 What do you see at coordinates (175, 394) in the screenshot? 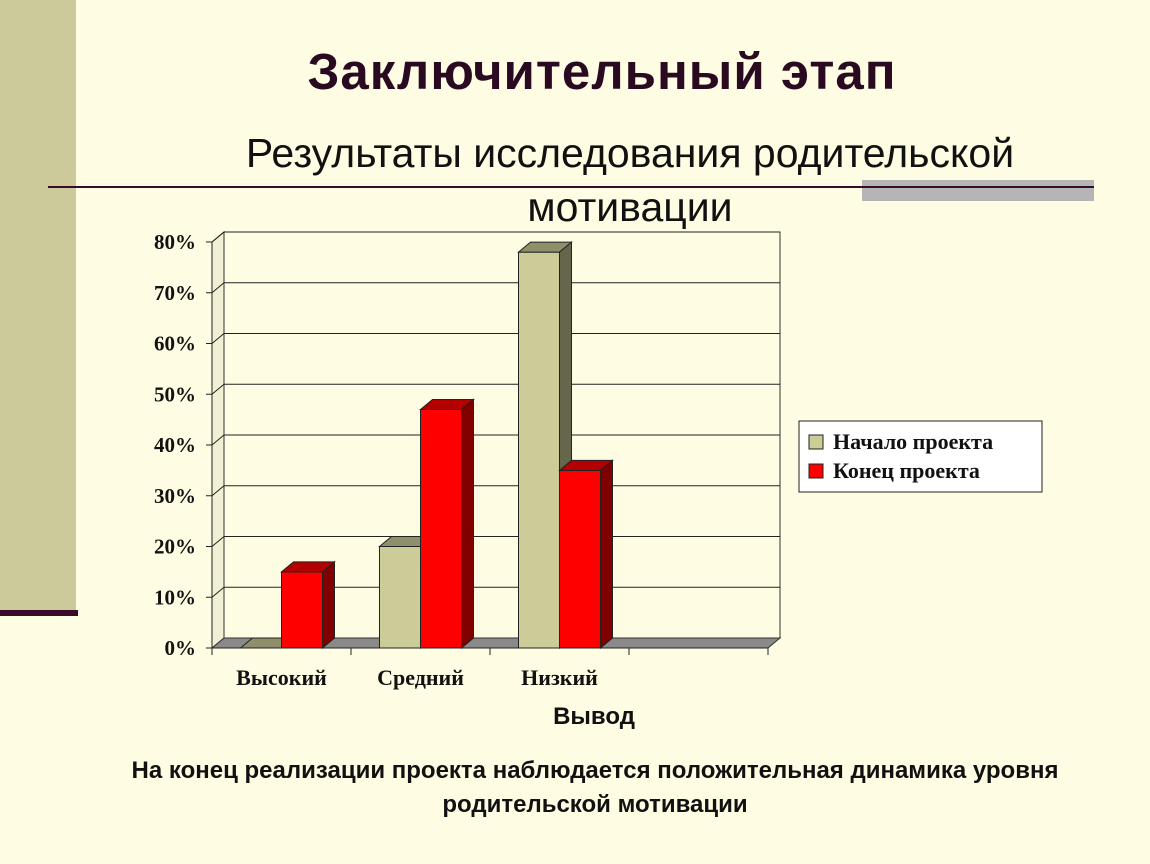
I see `y-tick-label: 50%` at bounding box center [175, 394].